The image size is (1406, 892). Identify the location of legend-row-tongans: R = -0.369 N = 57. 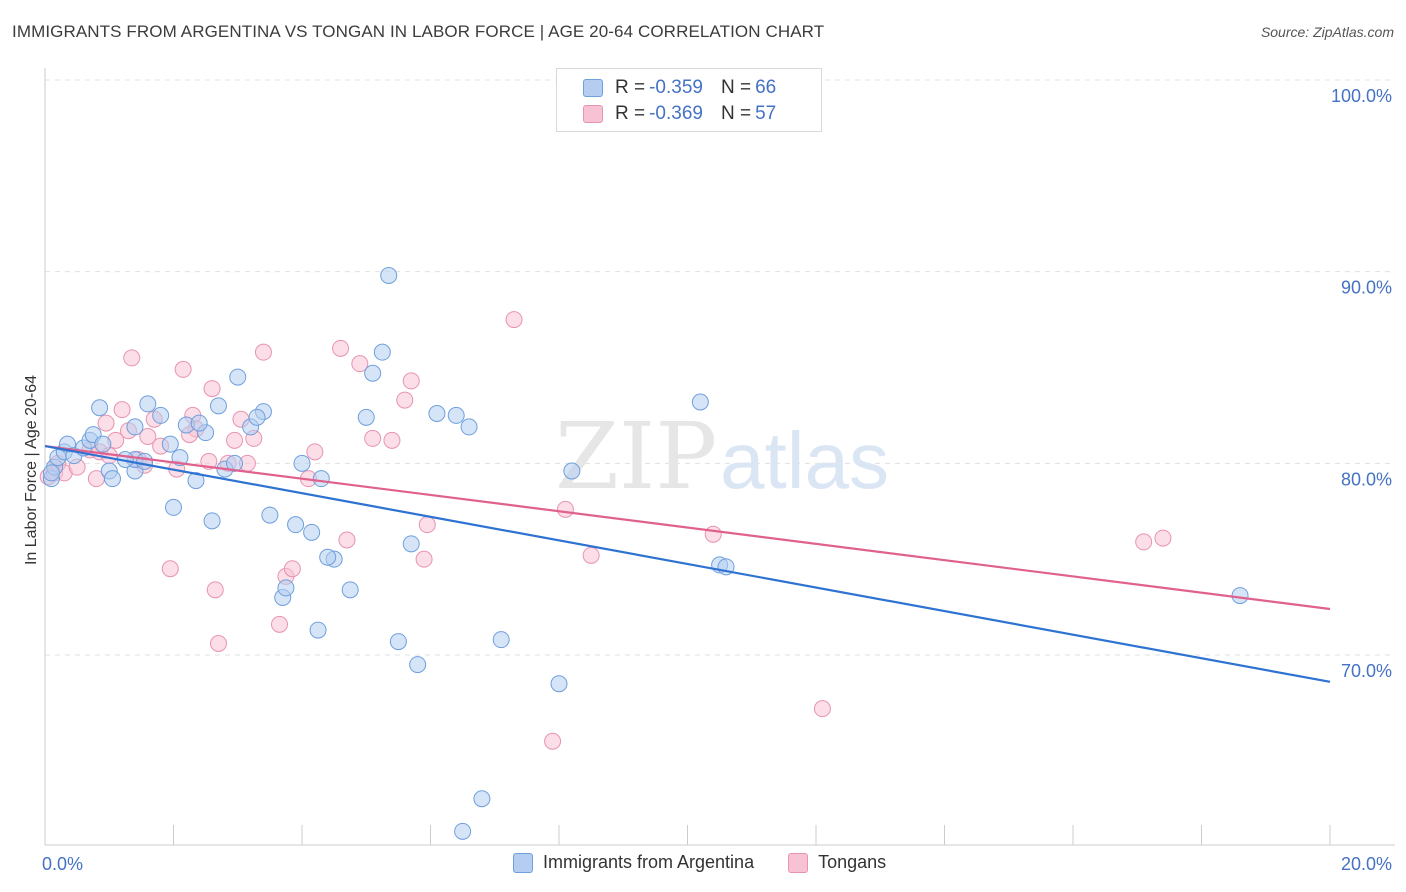
(681, 114).